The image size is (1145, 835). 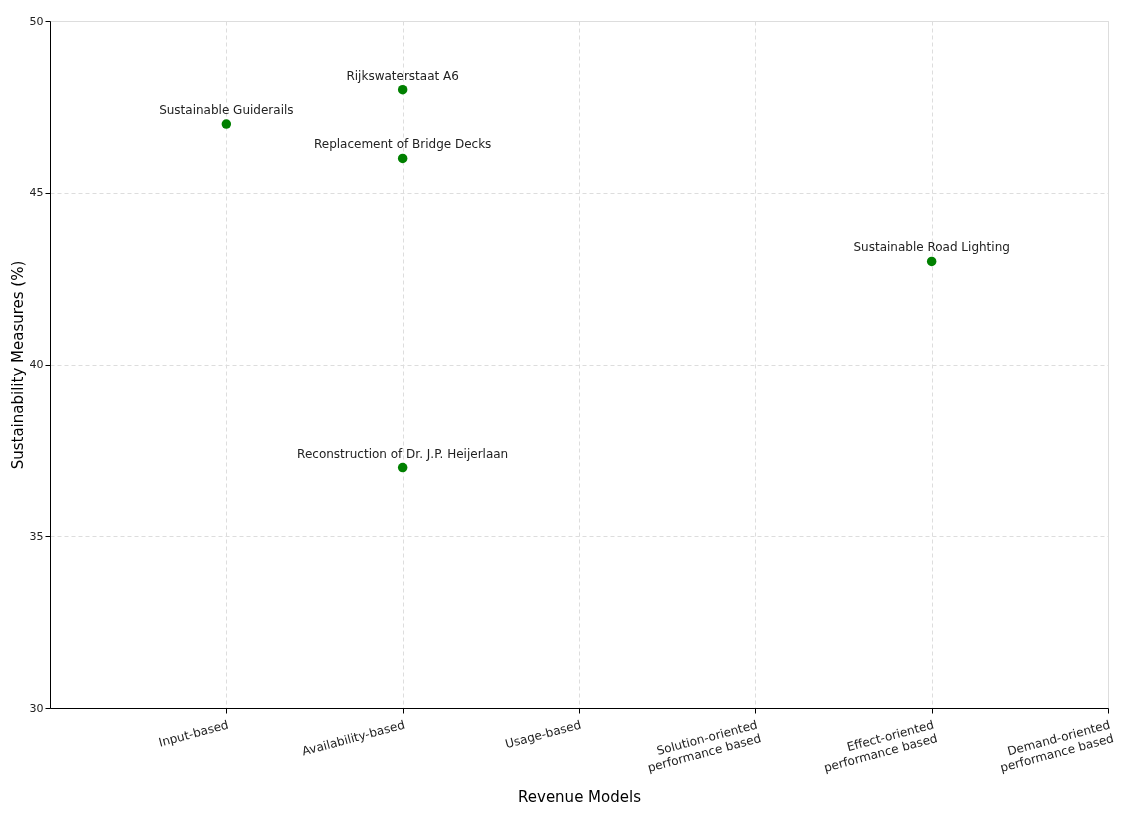 What do you see at coordinates (36, 536) in the screenshot?
I see `y-tick-label: 35` at bounding box center [36, 536].